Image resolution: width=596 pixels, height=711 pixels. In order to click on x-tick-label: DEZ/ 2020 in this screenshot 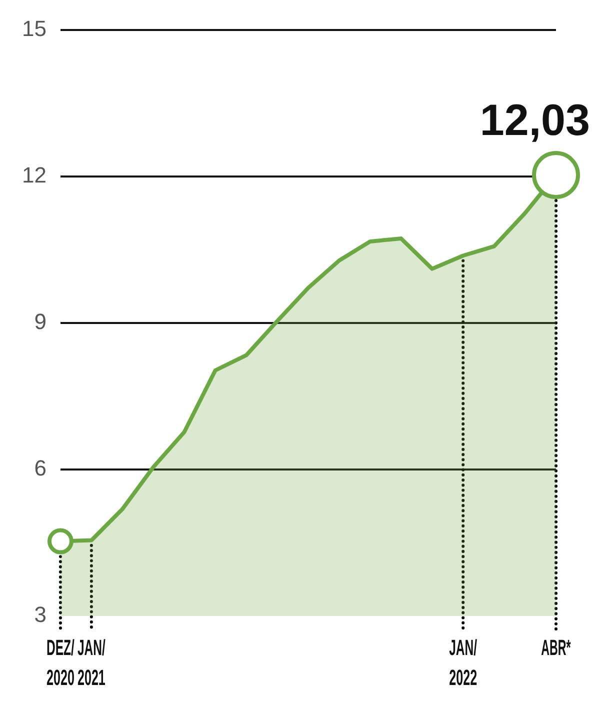, I will do `click(60, 662)`.